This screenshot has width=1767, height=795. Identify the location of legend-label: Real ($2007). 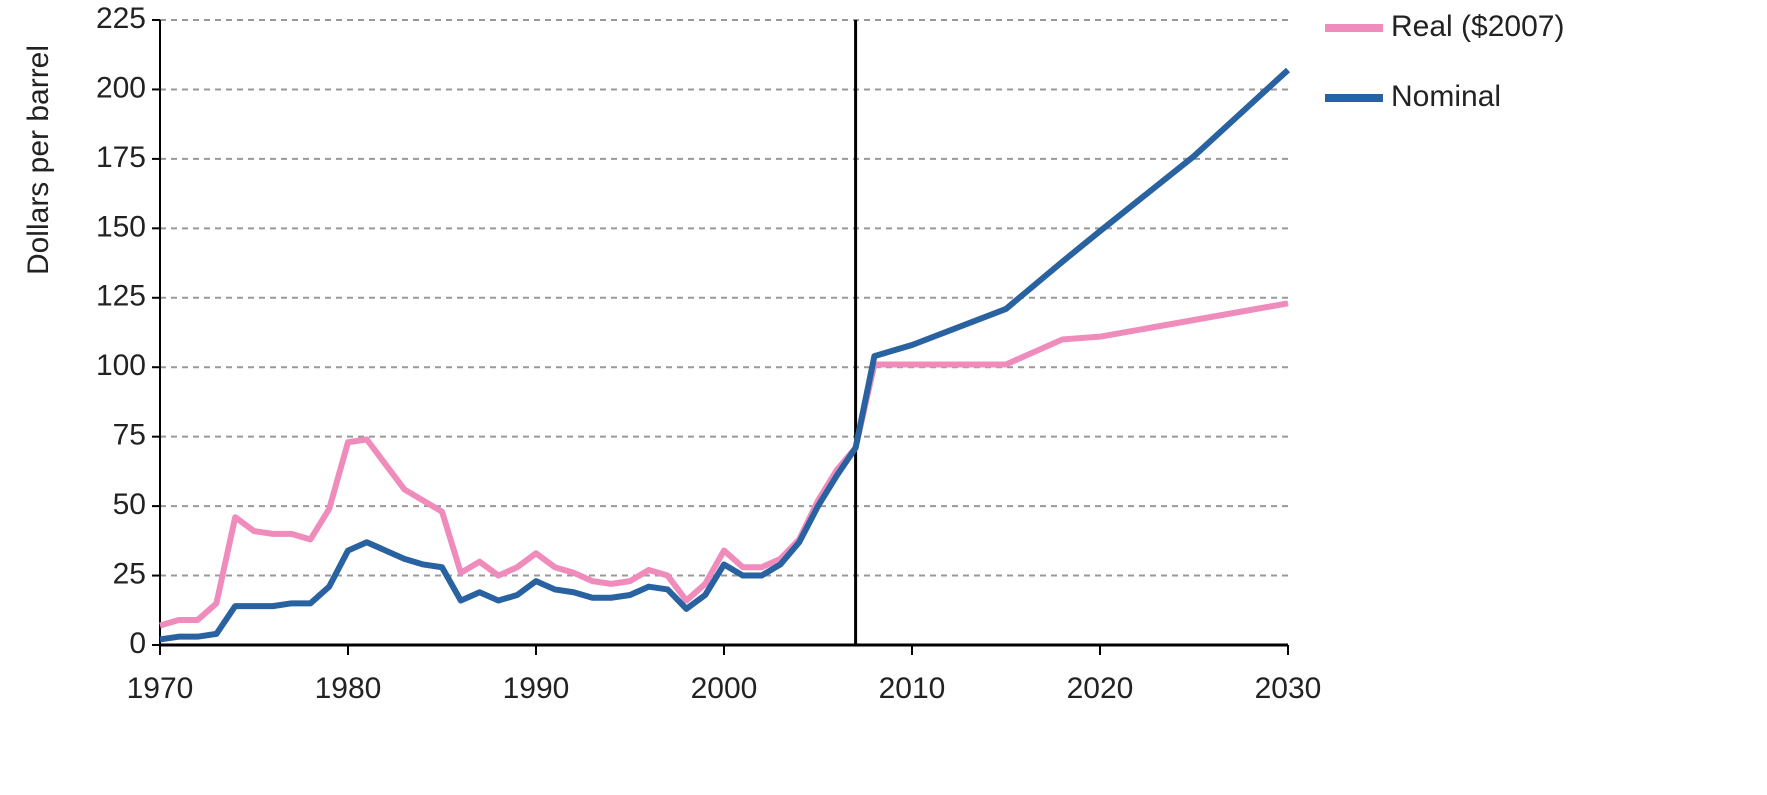
(1477, 26).